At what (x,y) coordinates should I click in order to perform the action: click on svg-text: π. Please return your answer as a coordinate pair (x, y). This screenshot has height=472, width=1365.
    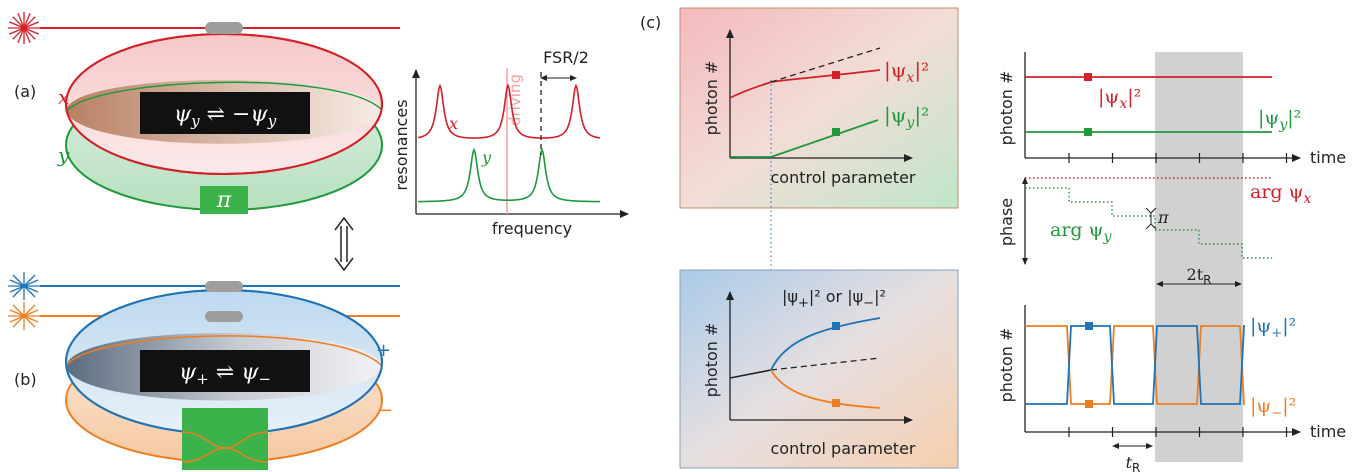
    Looking at the image, I should click on (224, 200).